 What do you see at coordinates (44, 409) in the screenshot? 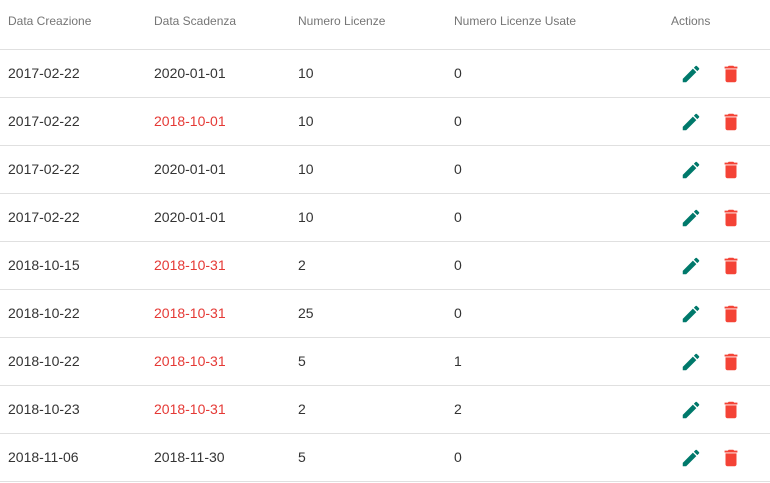
I see `creation-date-cell: 2018-10-23` at bounding box center [44, 409].